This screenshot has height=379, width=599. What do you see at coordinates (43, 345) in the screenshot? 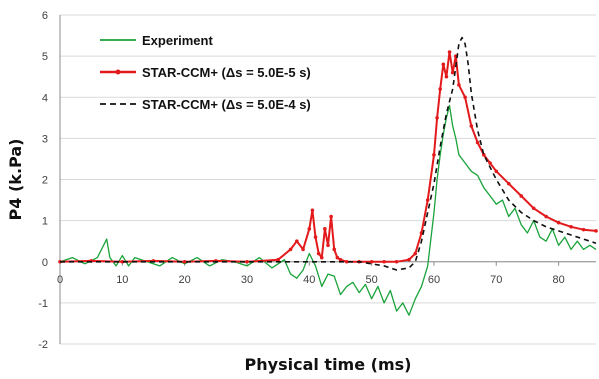
I see `y-tick-label: -2` at bounding box center [43, 345].